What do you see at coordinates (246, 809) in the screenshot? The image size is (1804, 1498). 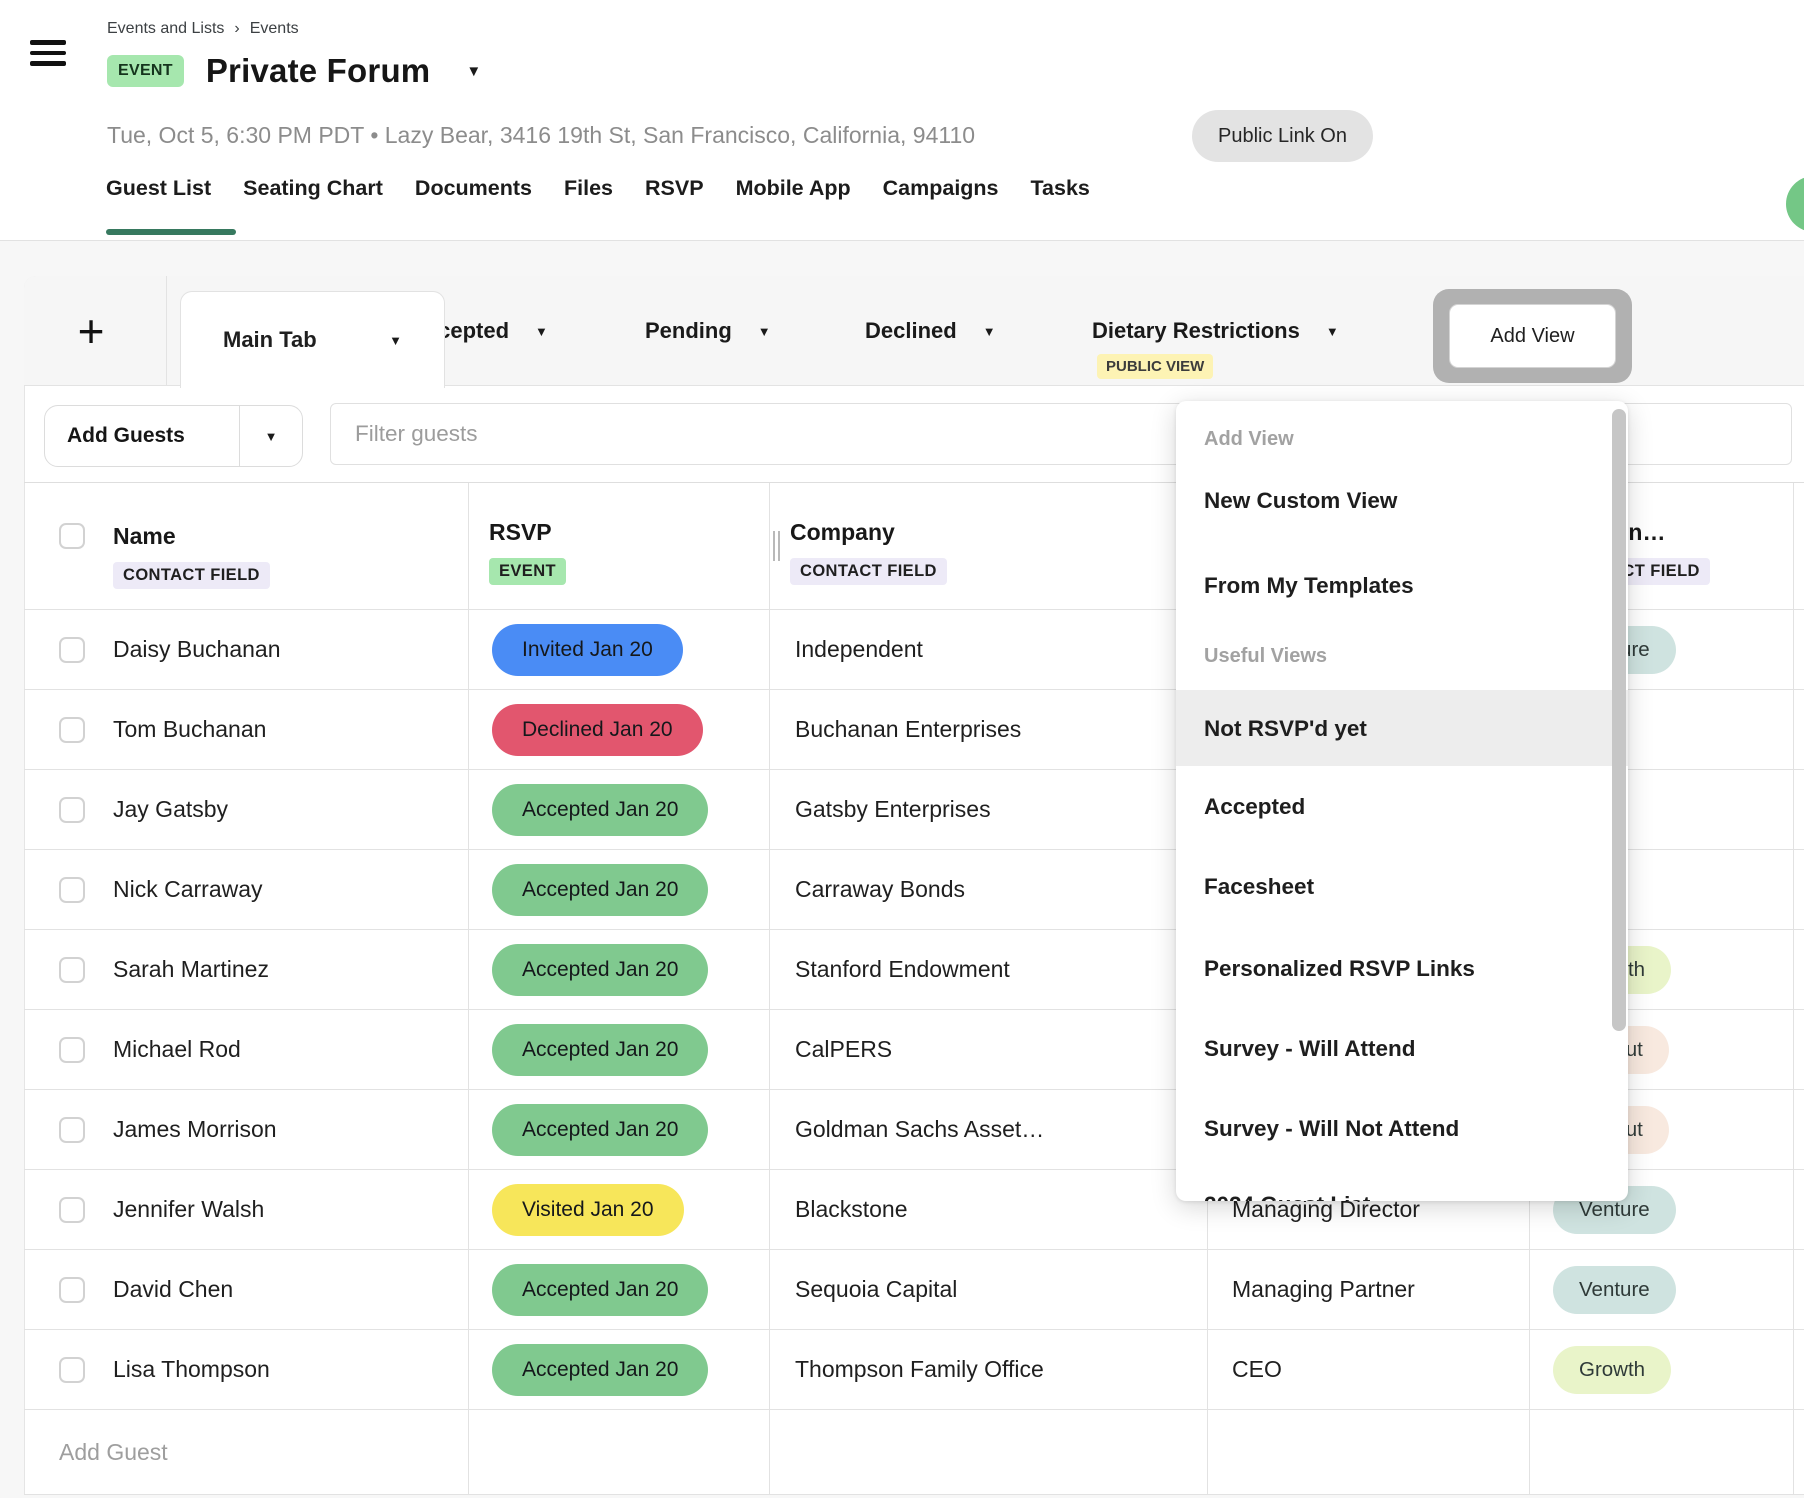 I see `name-cell-inner: Jay Gatsby` at bounding box center [246, 809].